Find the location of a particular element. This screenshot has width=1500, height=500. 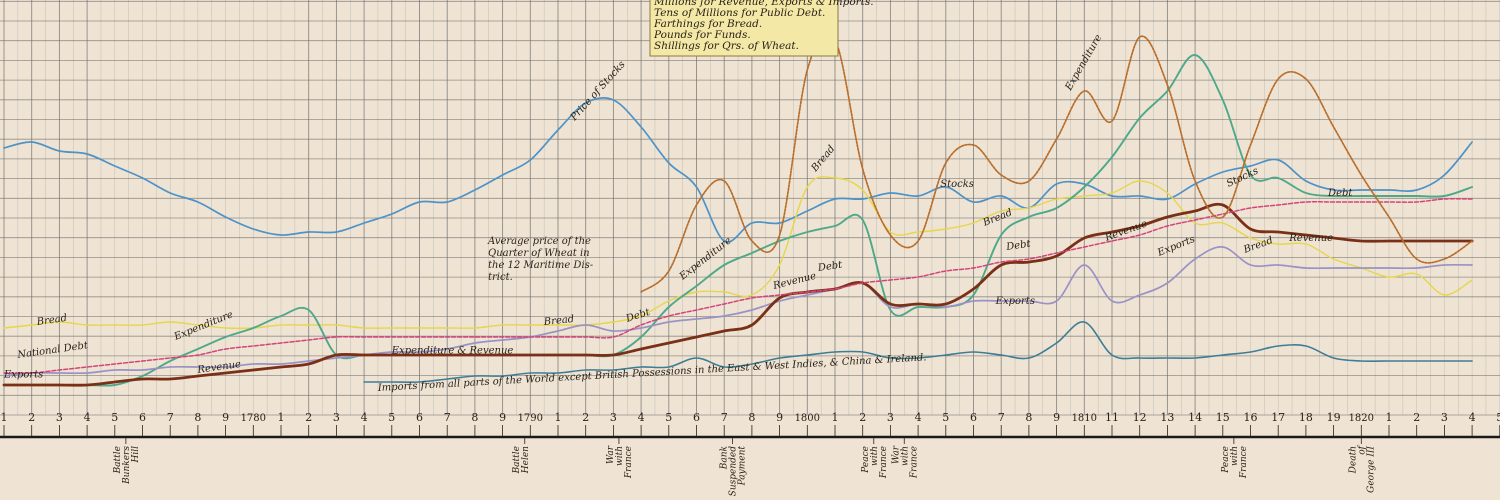

event-label: Helen is located at coordinates (526, 460).